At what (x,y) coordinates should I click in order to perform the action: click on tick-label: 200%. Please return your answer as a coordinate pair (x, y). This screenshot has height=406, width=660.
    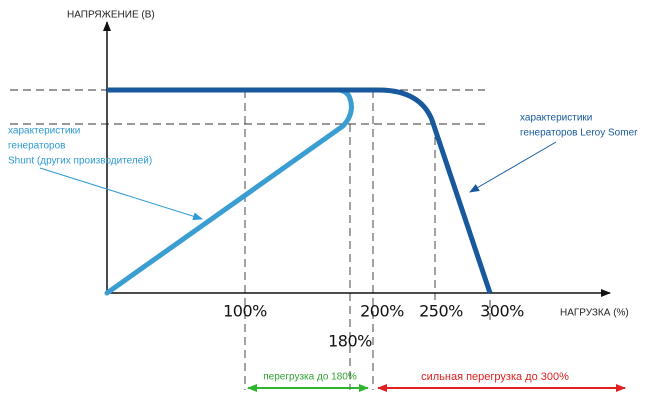
    Looking at the image, I should click on (382, 311).